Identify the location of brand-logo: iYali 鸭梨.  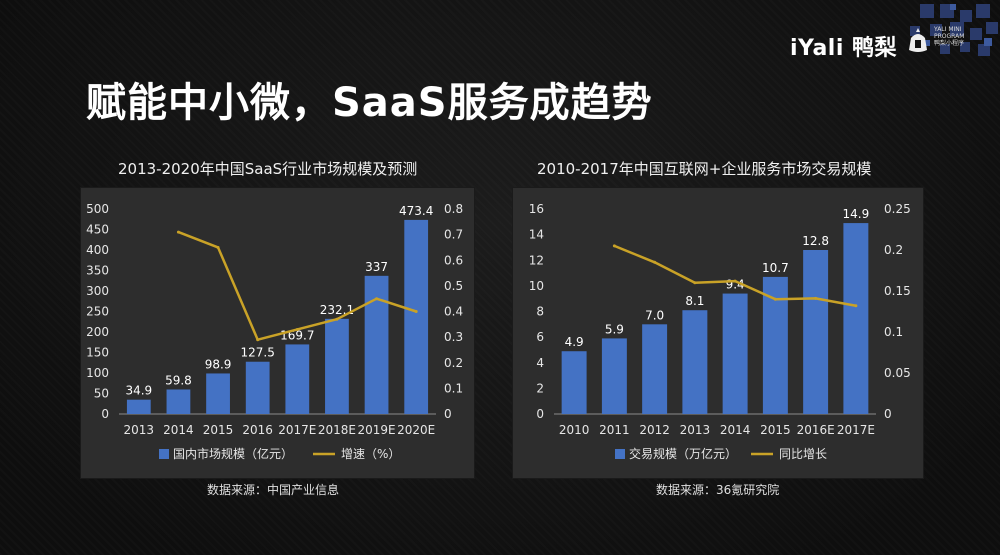
(843, 46).